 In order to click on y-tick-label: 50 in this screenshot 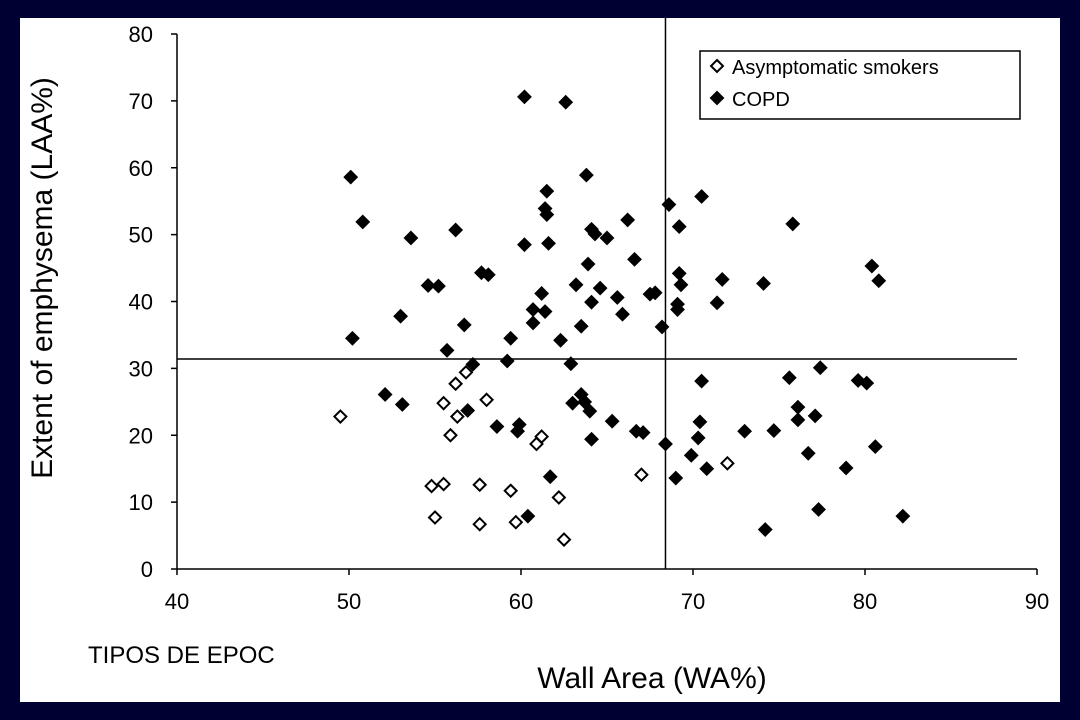, I will do `click(141, 235)`.